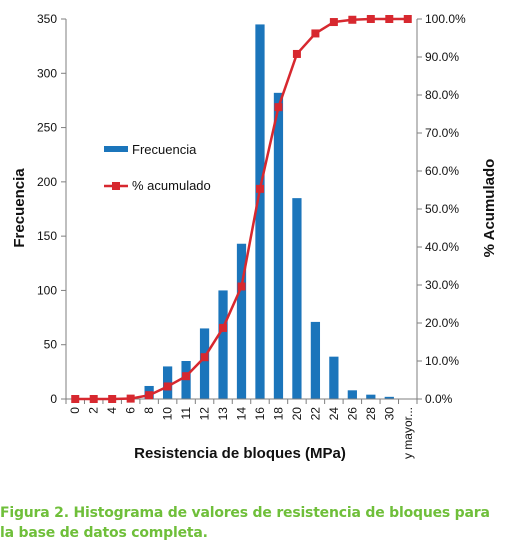  Describe the element at coordinates (297, 414) in the screenshot. I see `x-tick-label: 20` at that location.